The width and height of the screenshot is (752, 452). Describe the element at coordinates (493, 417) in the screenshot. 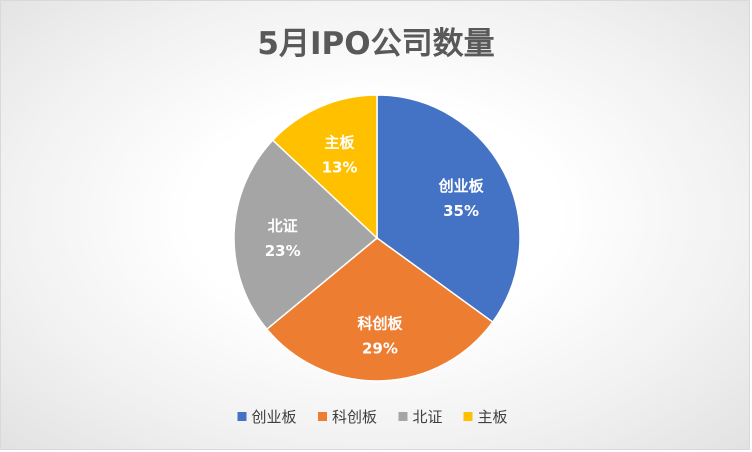

I see `legend-label-4: 主板` at that location.